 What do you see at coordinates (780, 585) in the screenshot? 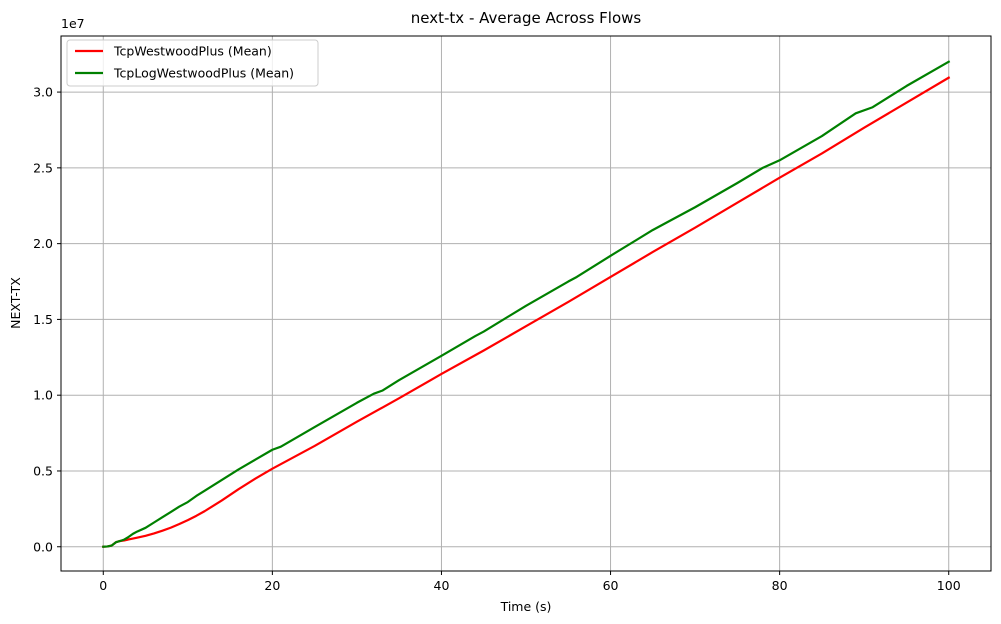
I see `x-tick-label: 80` at bounding box center [780, 585].